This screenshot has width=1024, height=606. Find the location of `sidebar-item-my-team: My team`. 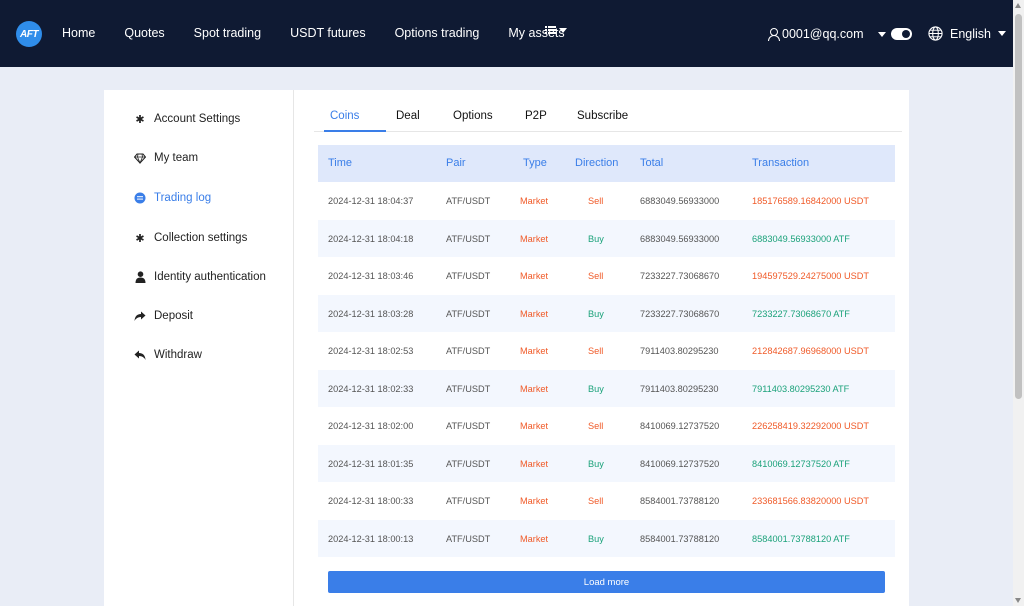

sidebar-item-my-team: My team is located at coordinates (166, 158).